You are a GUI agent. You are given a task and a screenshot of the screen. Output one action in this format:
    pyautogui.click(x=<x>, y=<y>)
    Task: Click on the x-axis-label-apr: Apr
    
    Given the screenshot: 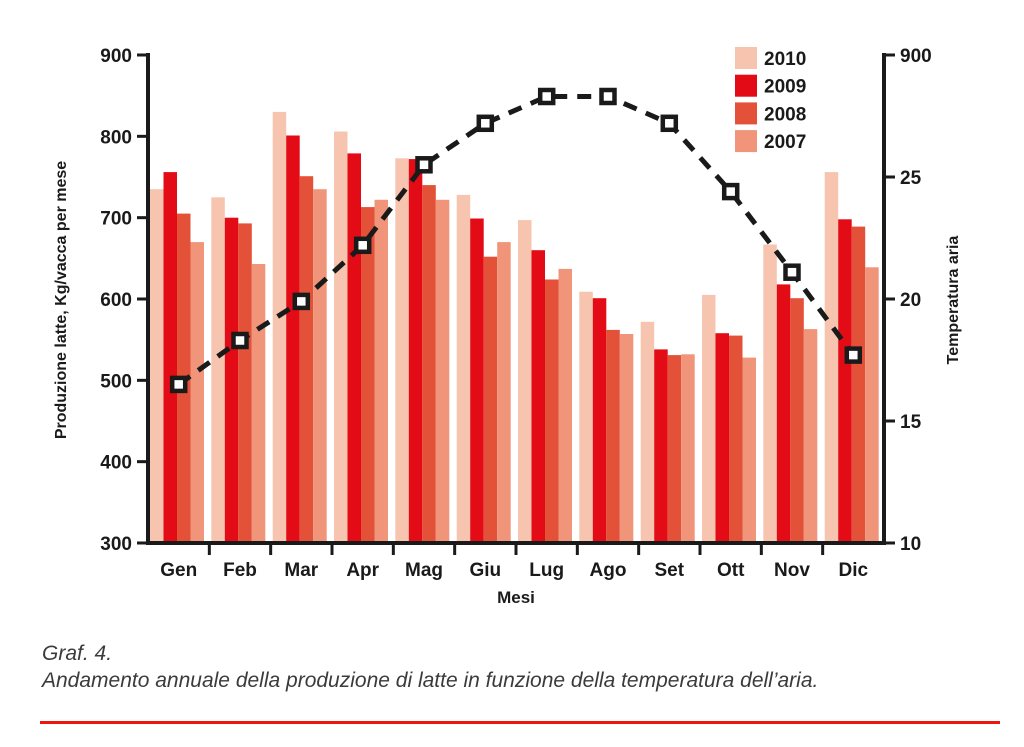 What is the action you would take?
    pyautogui.click(x=362, y=570)
    